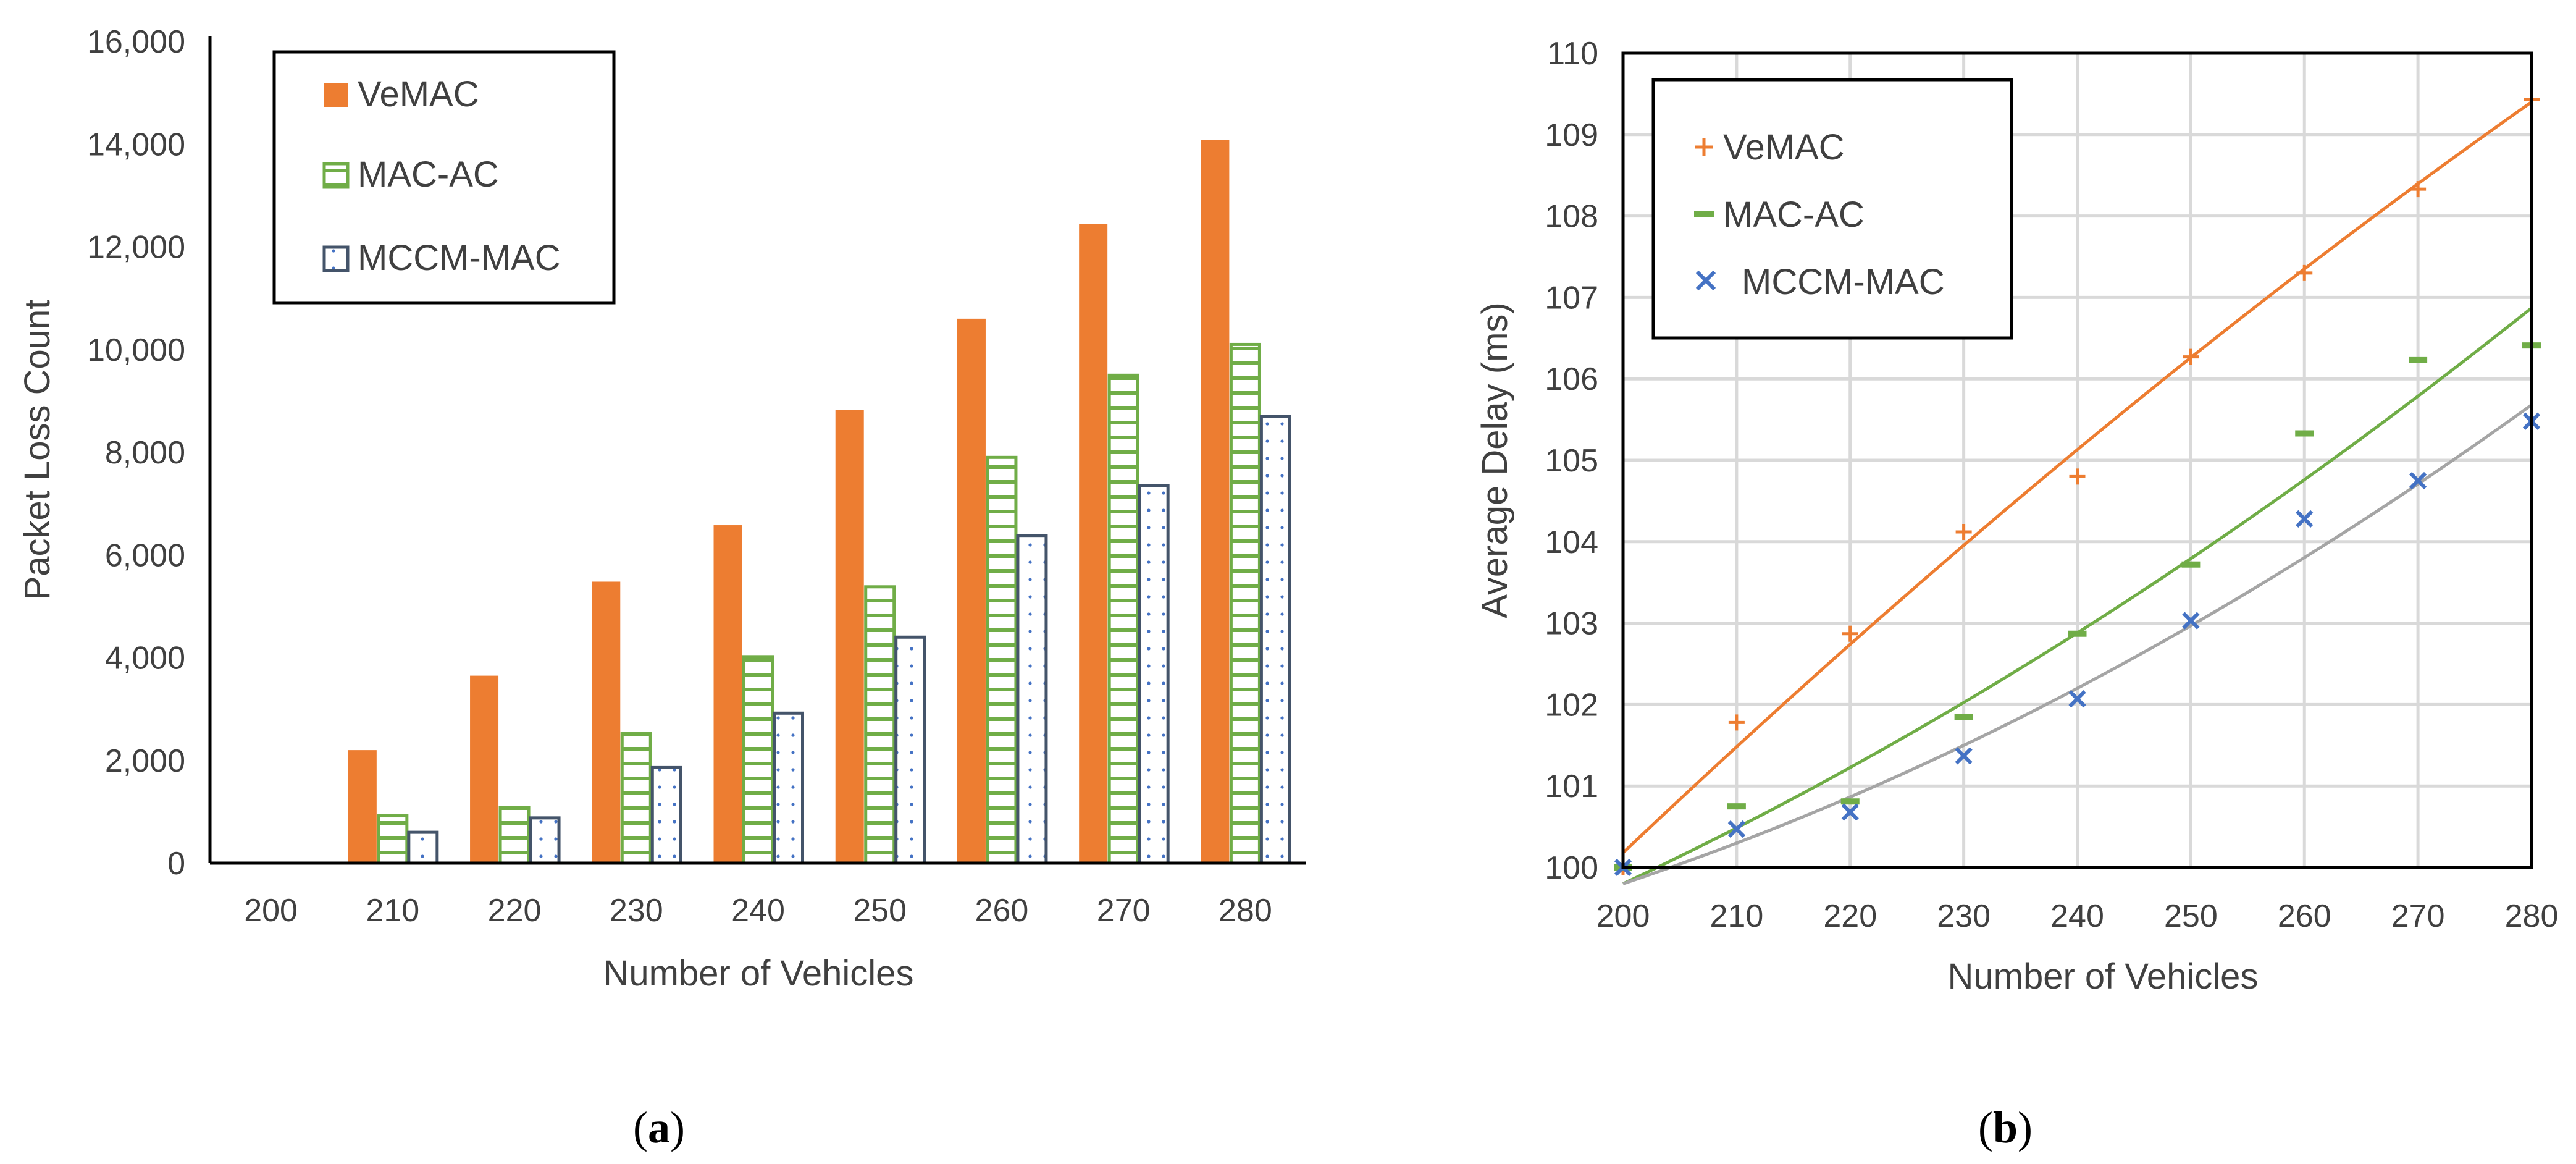 This screenshot has width=2576, height=1164. I want to click on y-tick-label: 6,000, so click(145, 555).